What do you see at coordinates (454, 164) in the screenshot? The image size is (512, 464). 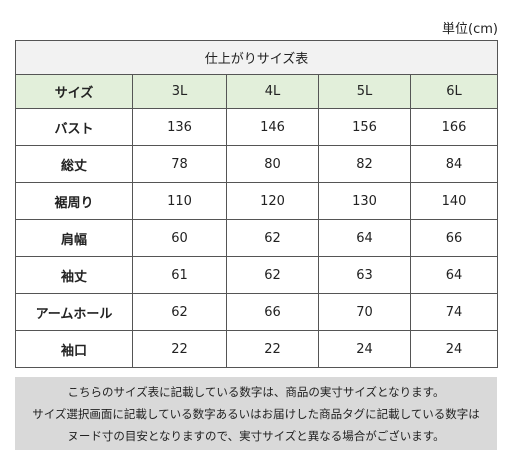 I see `cell: 84` at bounding box center [454, 164].